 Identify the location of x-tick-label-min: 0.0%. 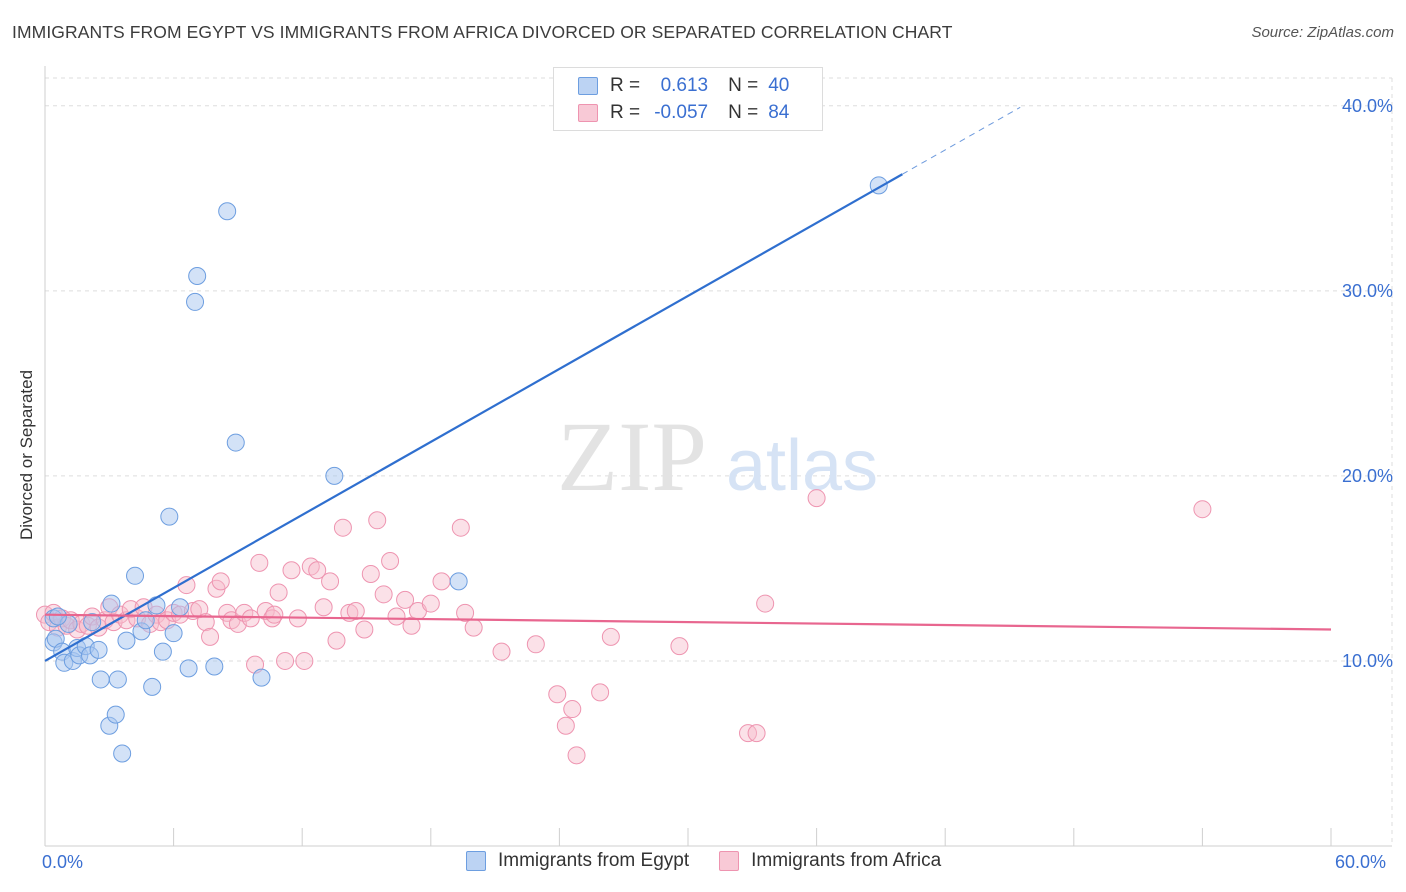
(63, 862).